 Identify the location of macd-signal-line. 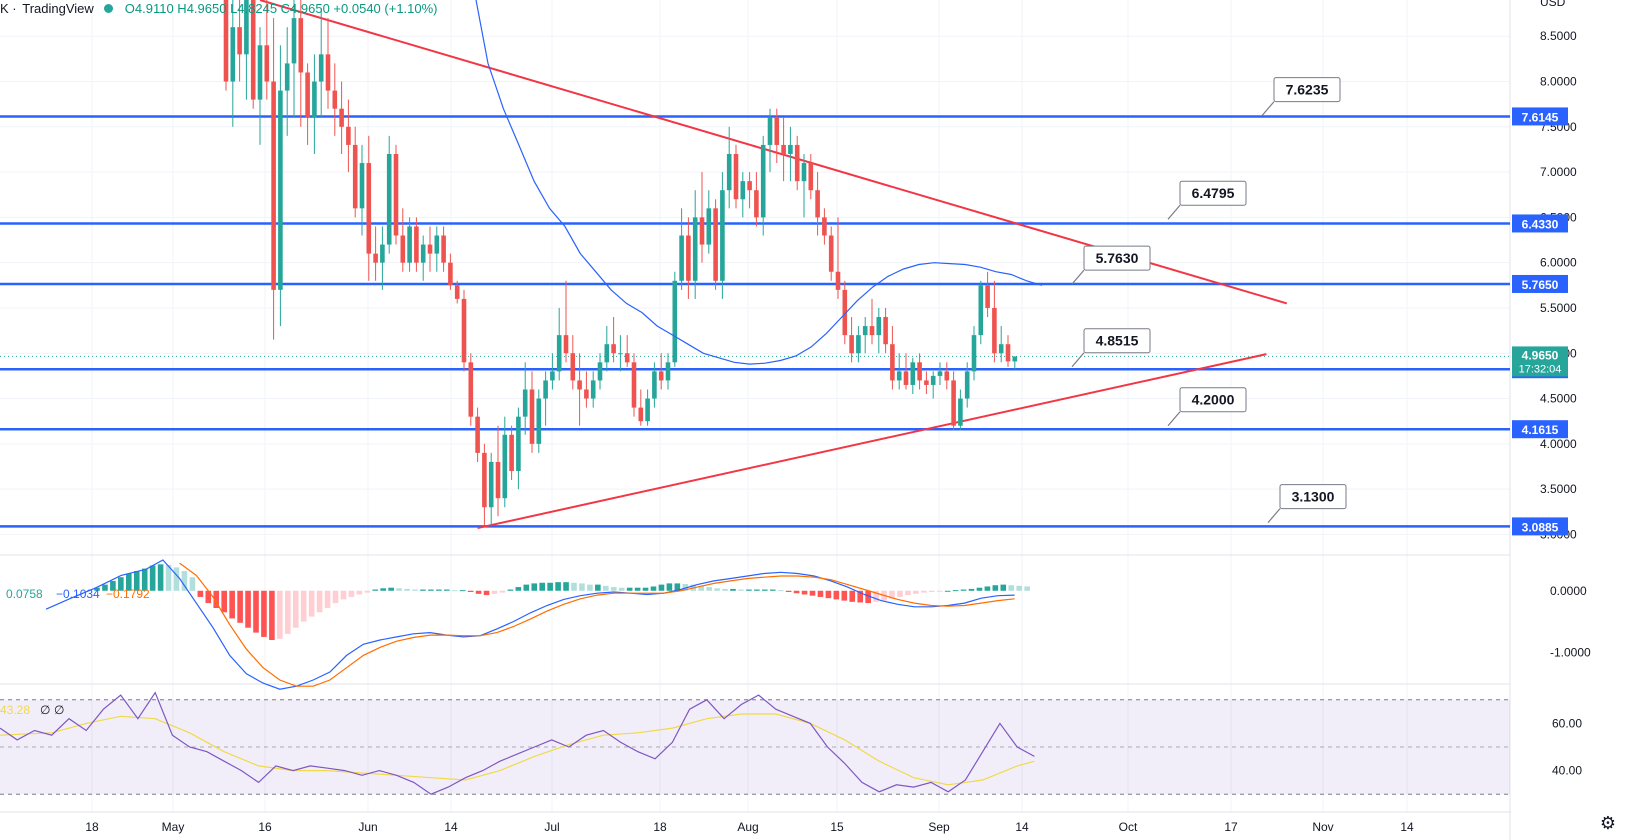
(597, 624).